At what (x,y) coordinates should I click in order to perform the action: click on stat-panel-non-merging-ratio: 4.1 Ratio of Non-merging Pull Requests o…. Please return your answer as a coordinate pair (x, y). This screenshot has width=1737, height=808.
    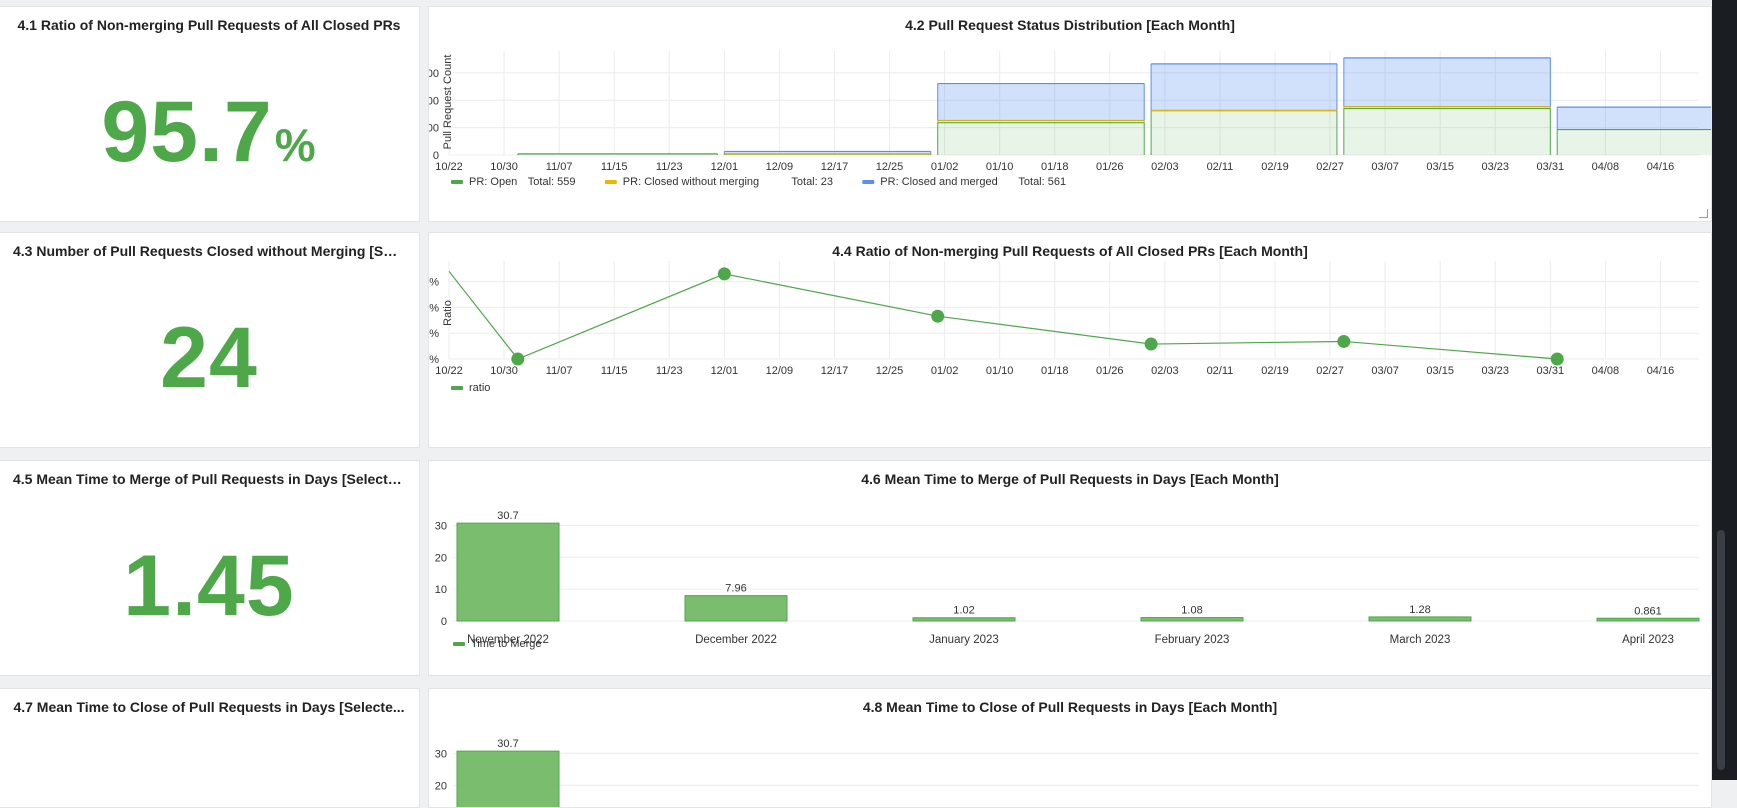
    Looking at the image, I should click on (210, 114).